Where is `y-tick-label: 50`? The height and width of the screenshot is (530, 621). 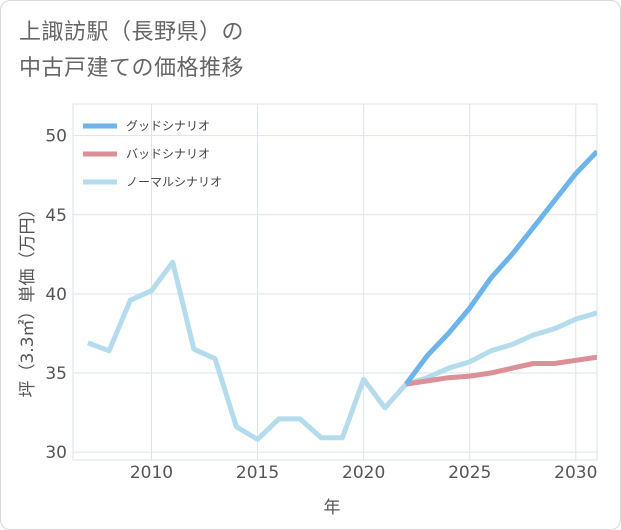 y-tick-label: 50 is located at coordinates (56, 137).